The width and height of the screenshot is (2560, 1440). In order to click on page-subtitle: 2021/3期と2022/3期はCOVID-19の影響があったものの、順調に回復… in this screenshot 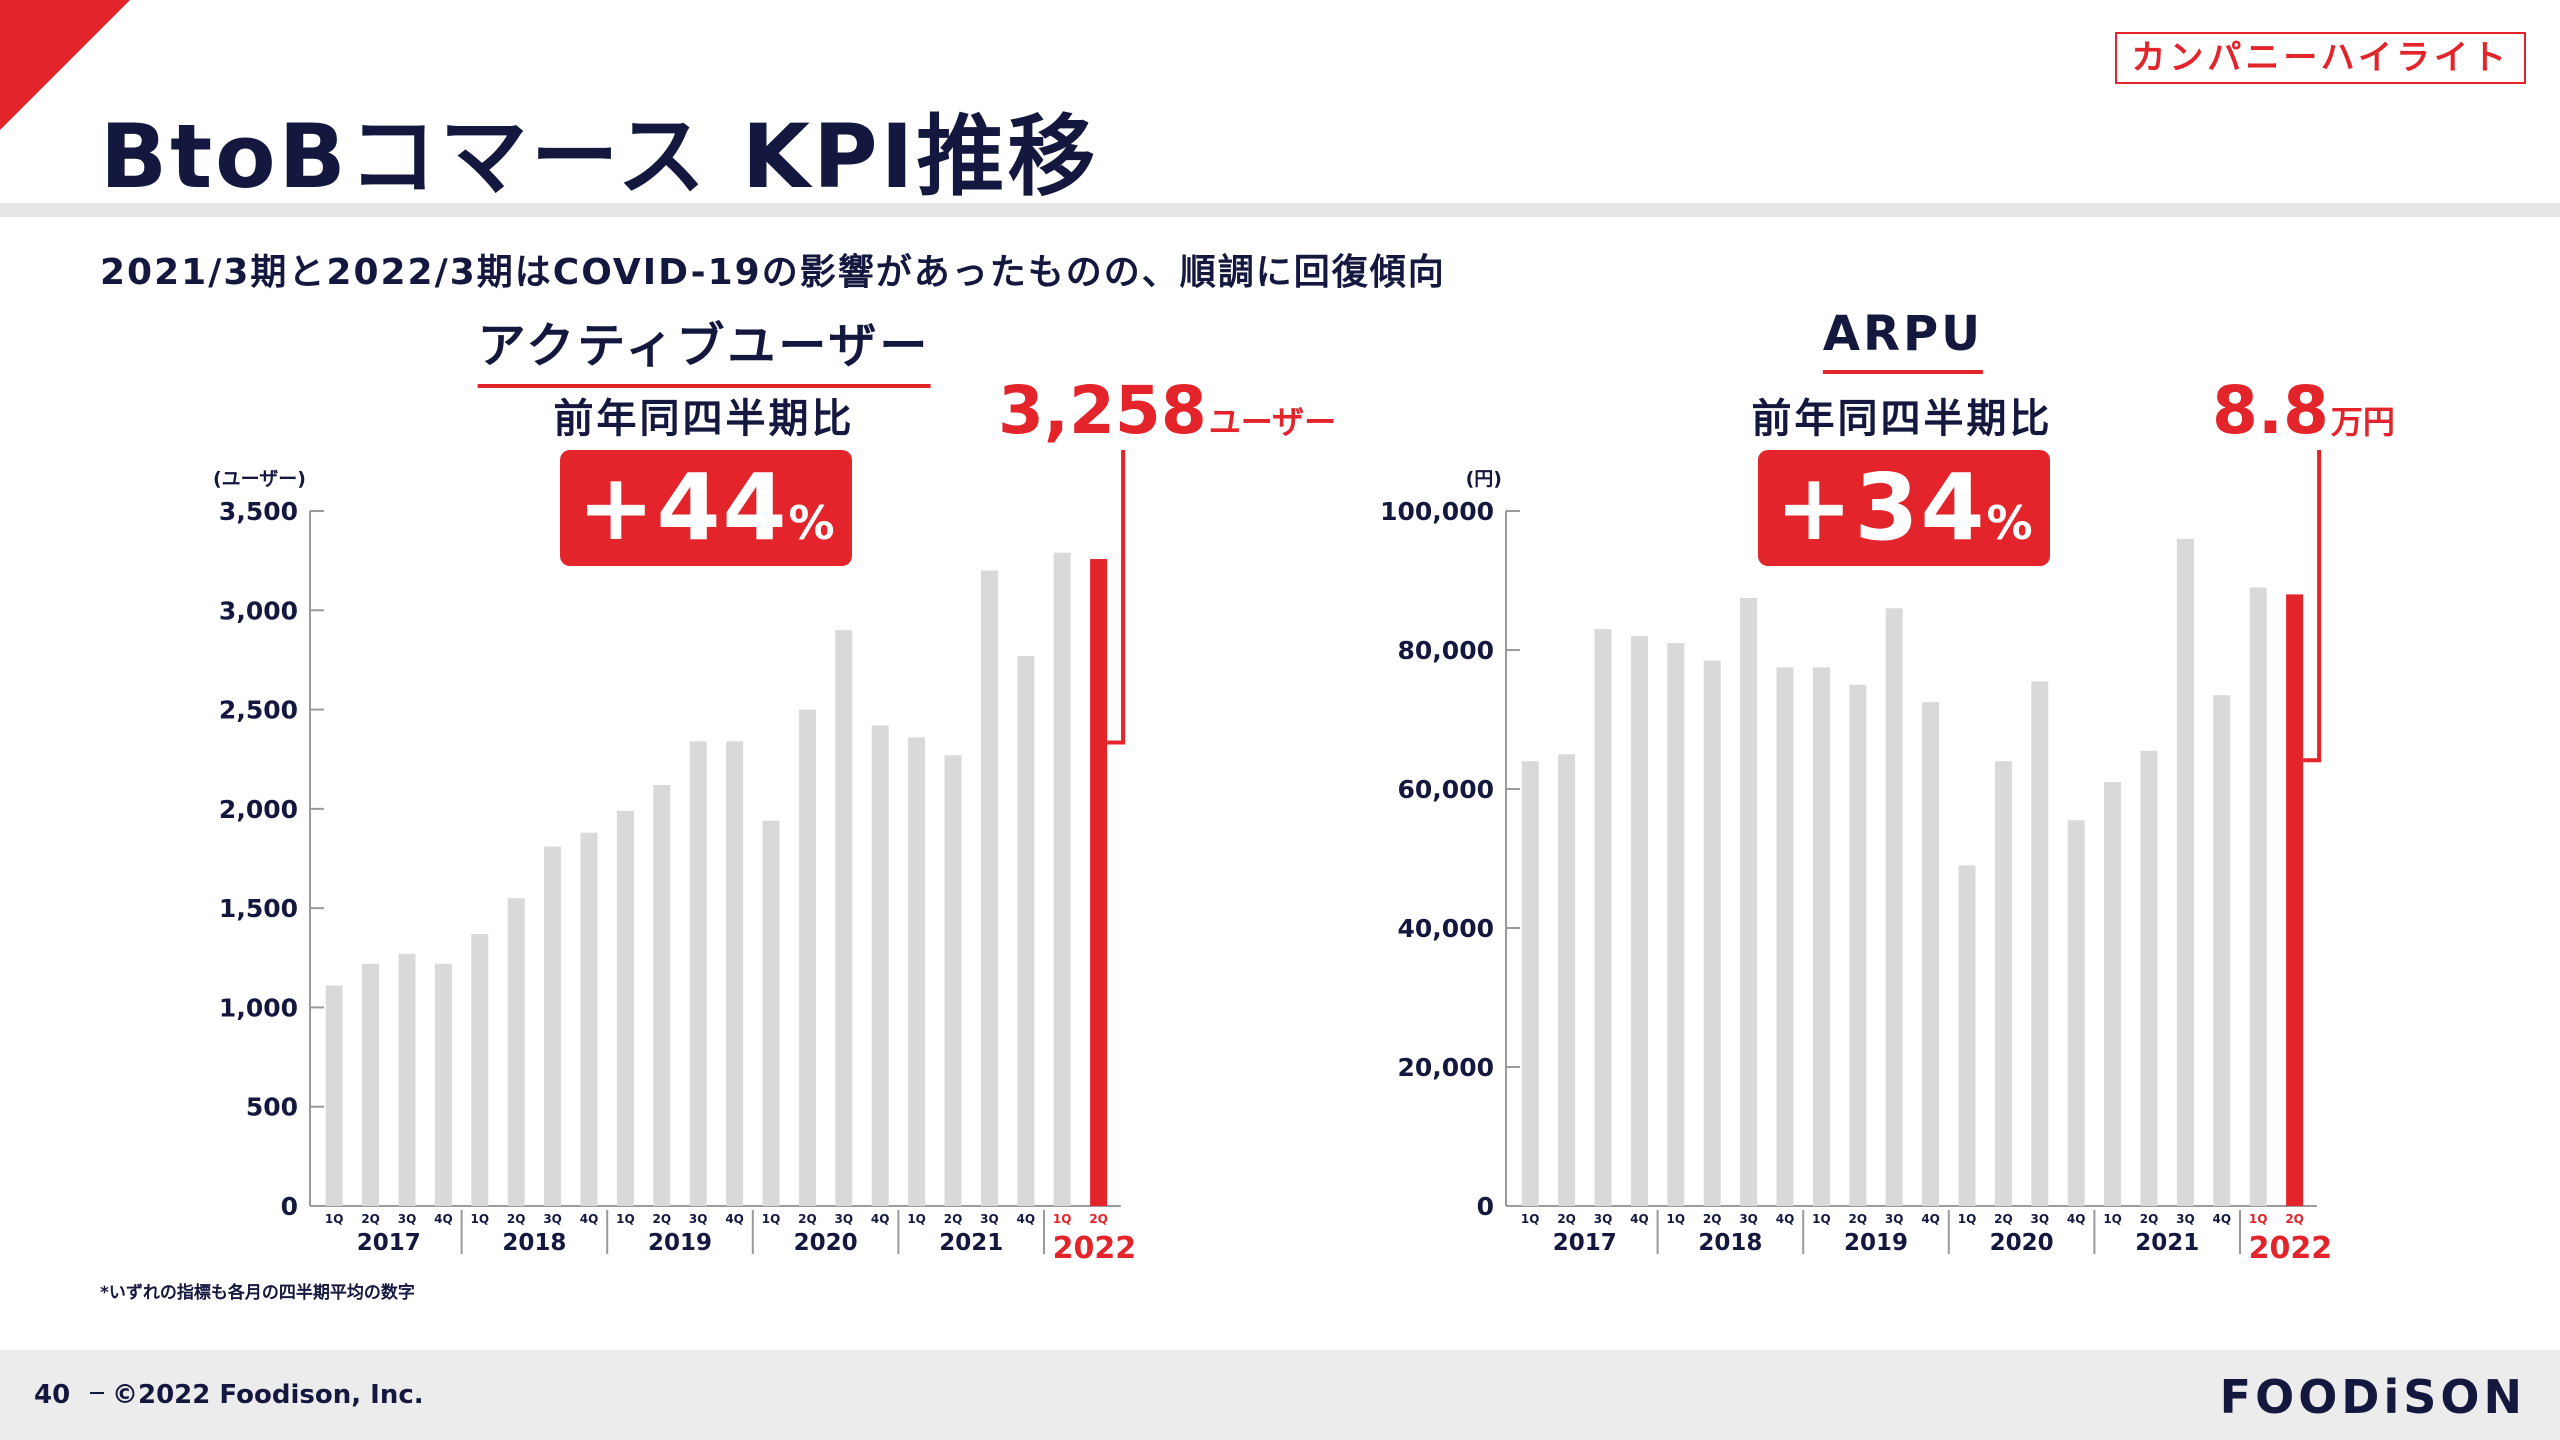, I will do `click(773, 272)`.